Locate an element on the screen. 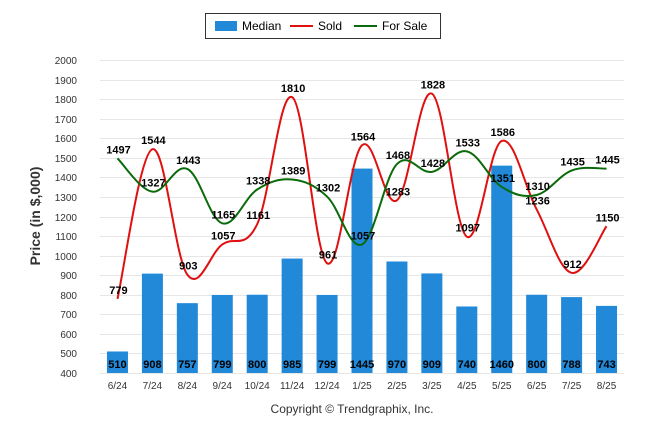 The height and width of the screenshot is (434, 646). for-sale-point-label: 1435 is located at coordinates (572, 163).